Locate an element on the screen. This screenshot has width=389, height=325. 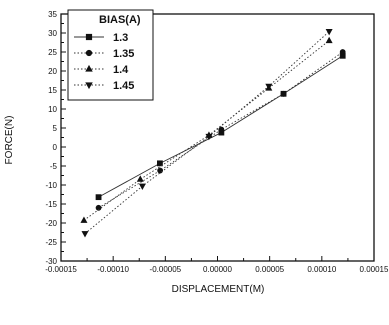
legend-label: 1.3 is located at coordinates (120, 38).